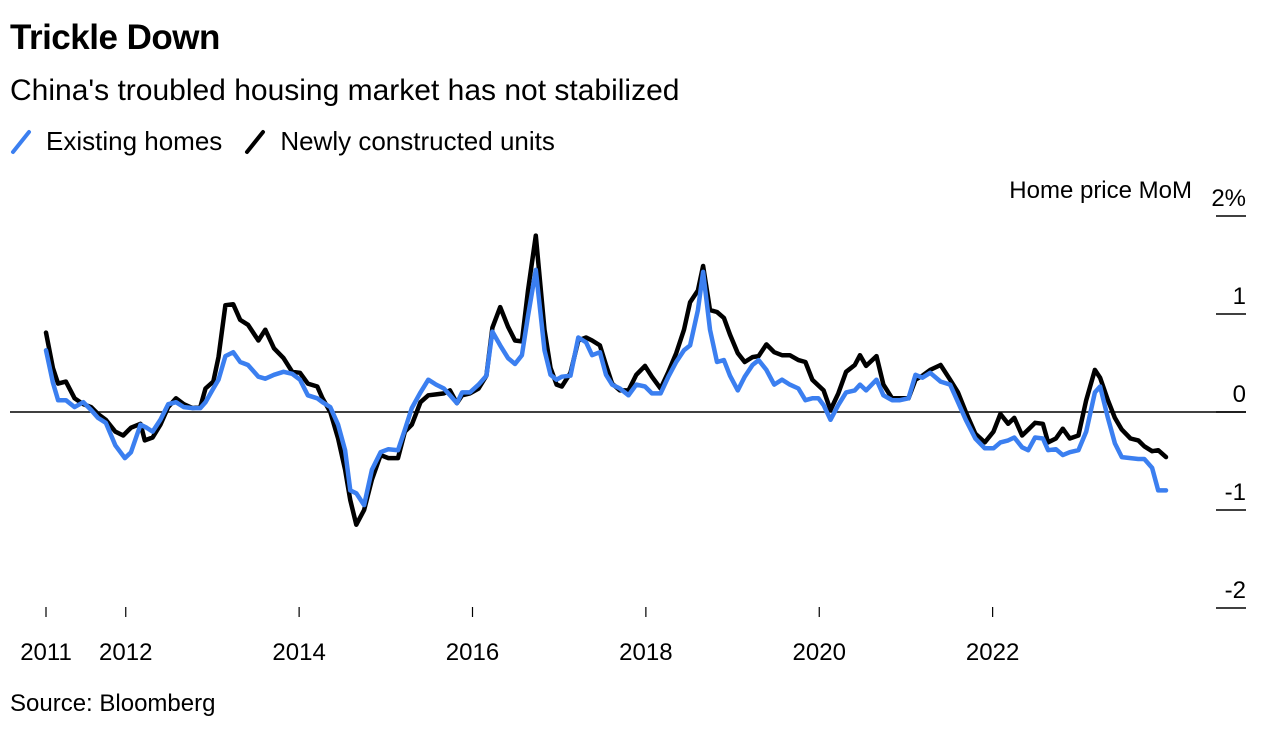 Image resolution: width=1268 pixels, height=734 pixels. What do you see at coordinates (1239, 296) in the screenshot?
I see `y-tick-label: 1` at bounding box center [1239, 296].